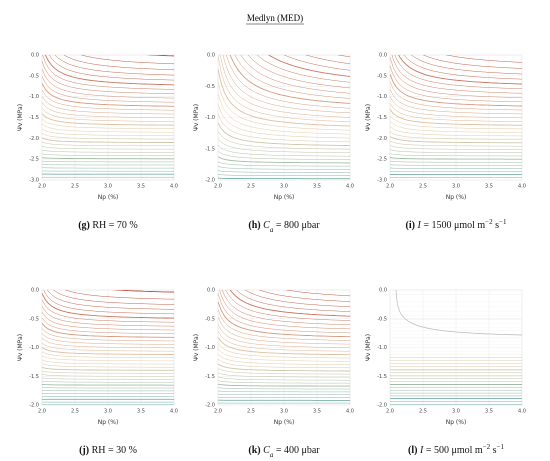 This screenshot has width=550, height=461. Describe the element at coordinates (423, 187) in the screenshot. I see `x-tick-label: 2.5` at that location.